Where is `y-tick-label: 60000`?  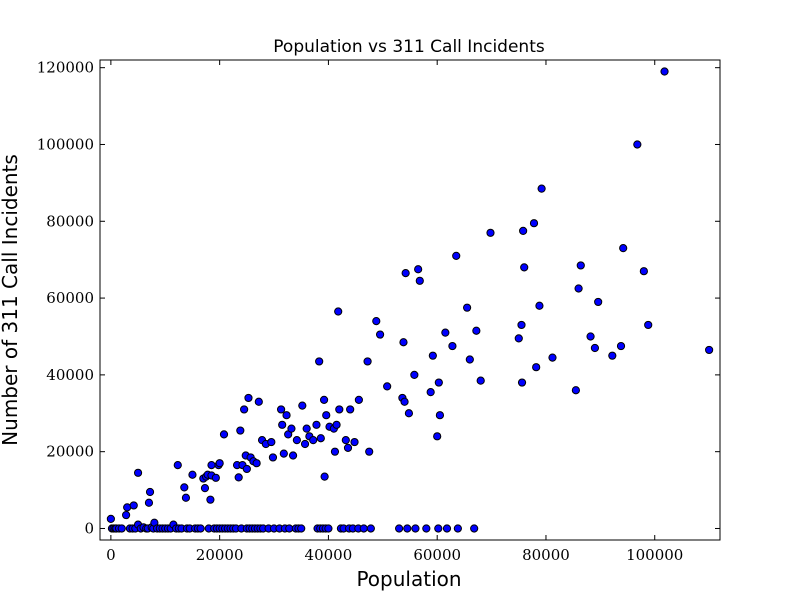
y-tick-label: 60000 is located at coordinates (70, 298).